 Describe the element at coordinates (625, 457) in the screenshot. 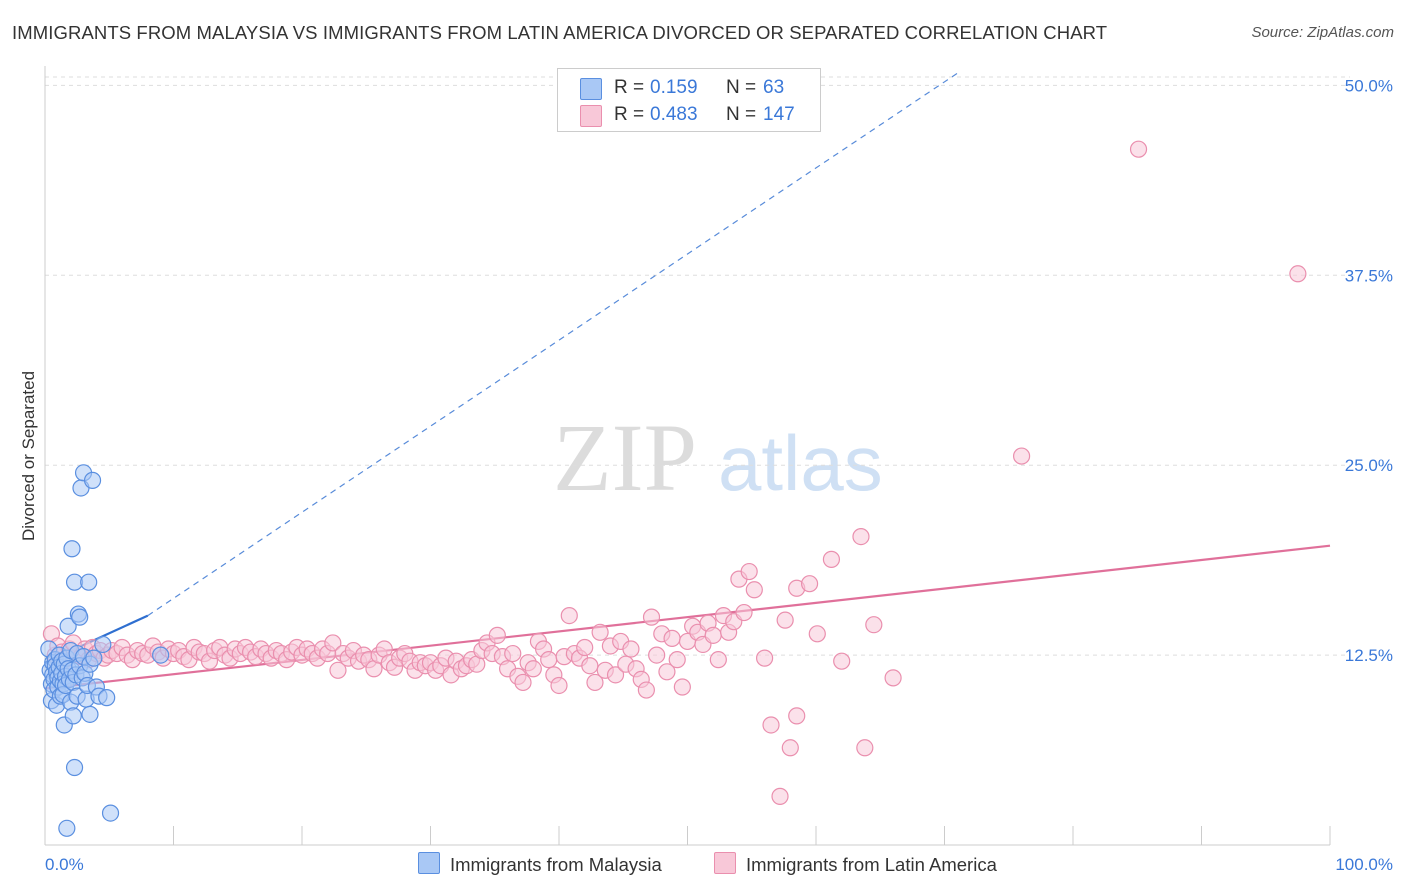

I see `watermark-zip: ZIP` at that location.